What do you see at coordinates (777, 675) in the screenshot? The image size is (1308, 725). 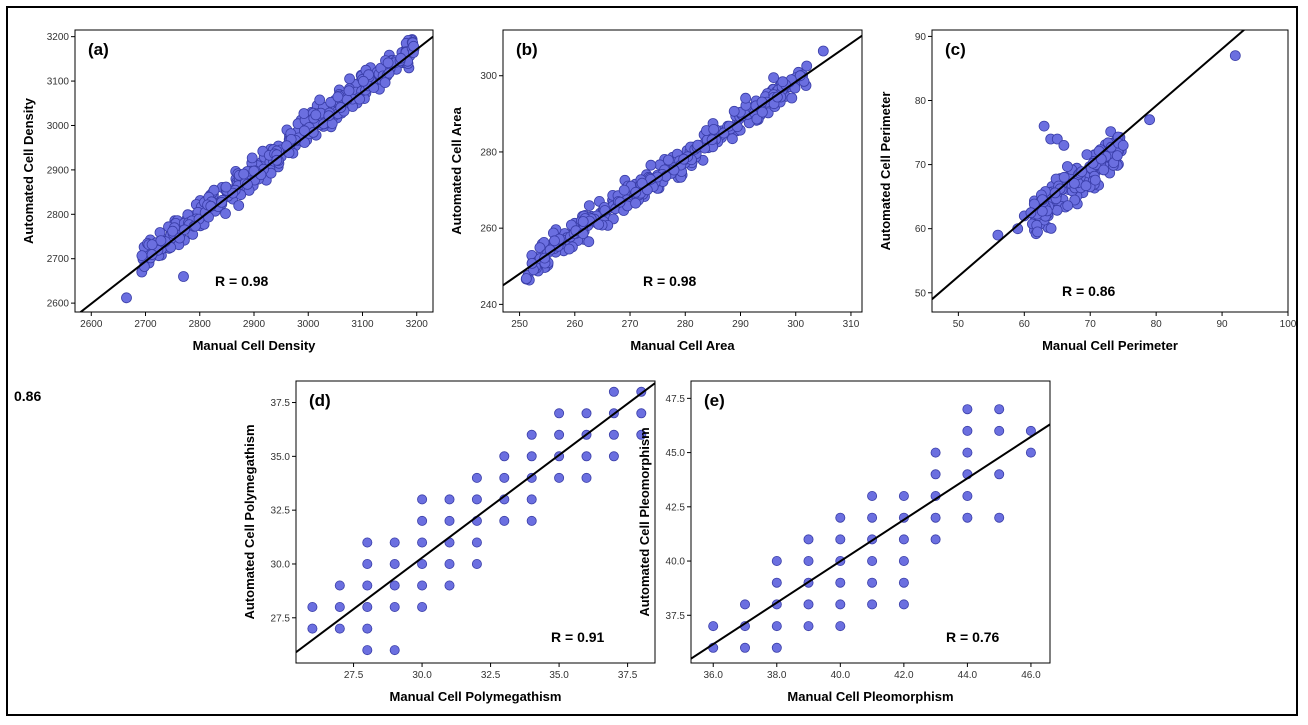 I see `x-tick-label: 38.0` at bounding box center [777, 675].